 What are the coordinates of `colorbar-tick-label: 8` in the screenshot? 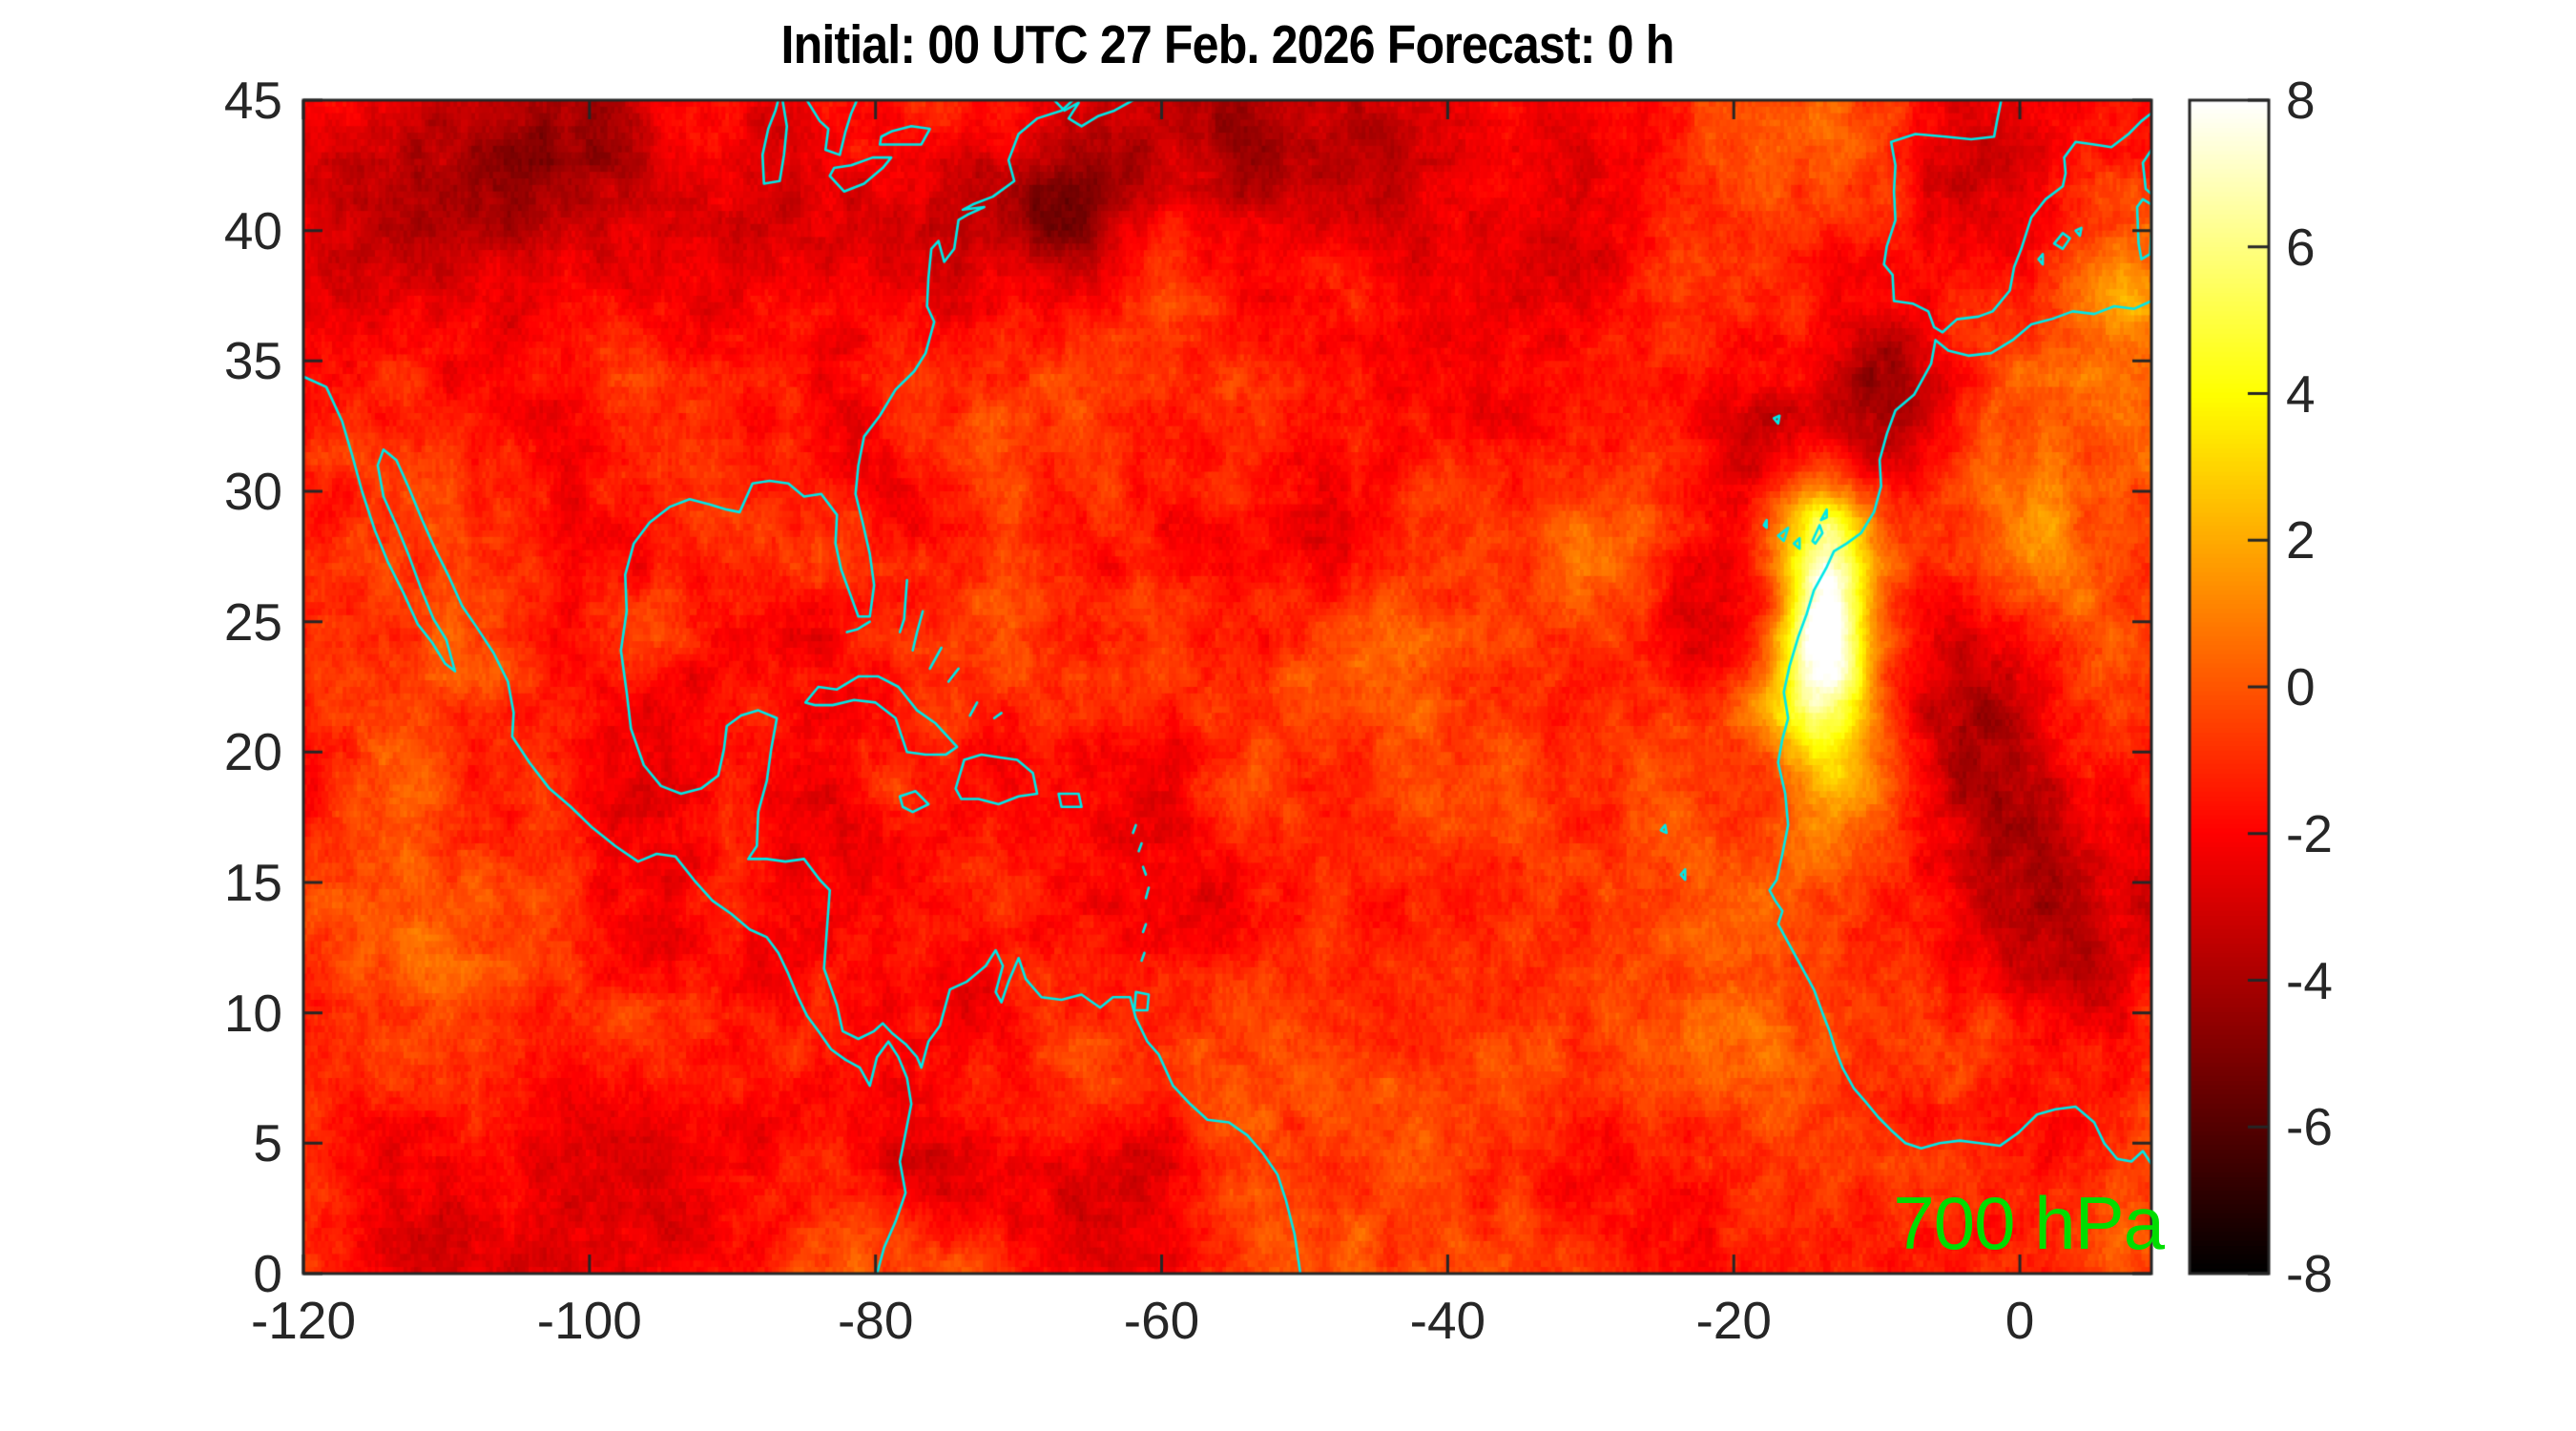 It's located at (2301, 100).